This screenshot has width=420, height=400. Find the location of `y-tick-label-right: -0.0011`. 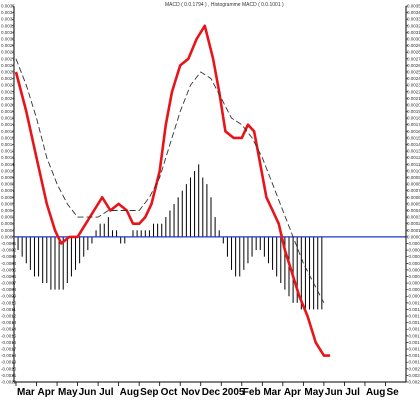

y-tick-label-right: -0.0011 is located at coordinates (413, 309).